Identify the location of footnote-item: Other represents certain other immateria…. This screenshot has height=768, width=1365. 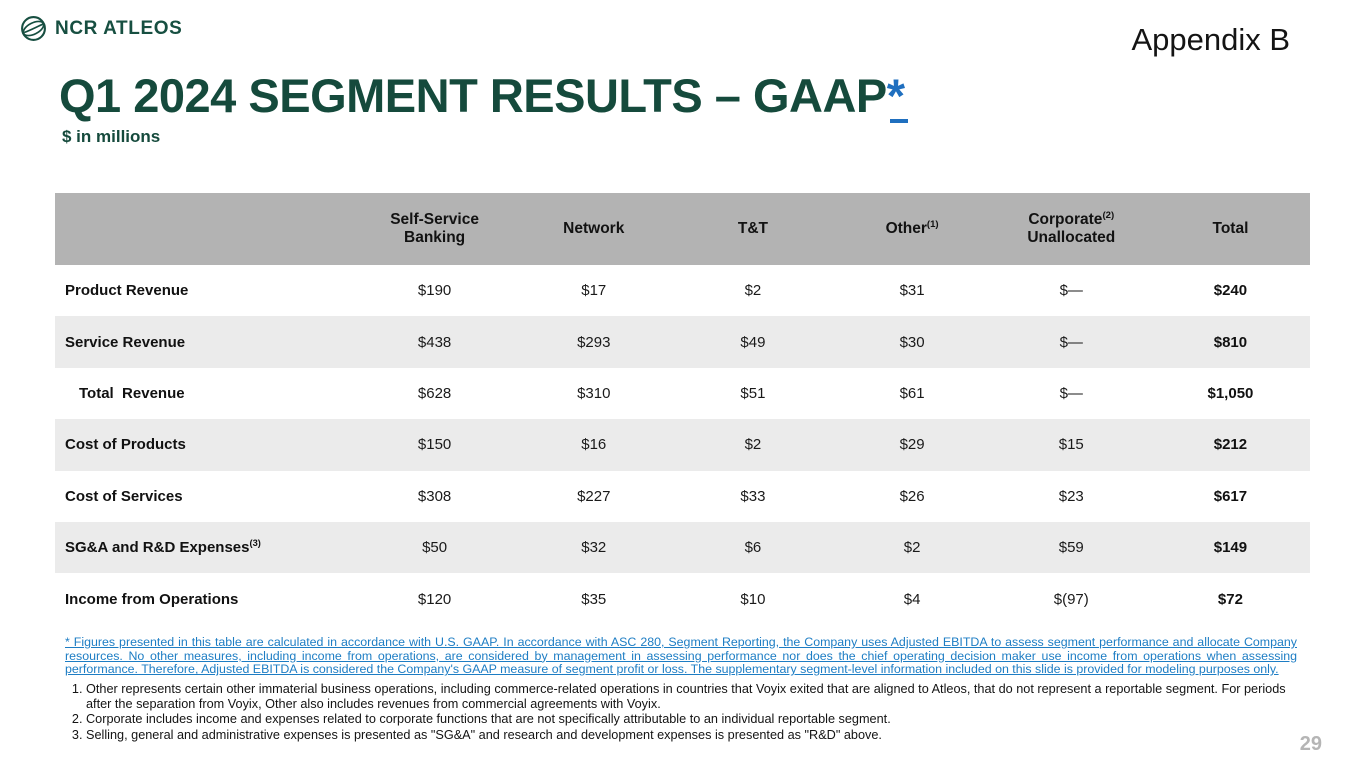
(691, 696).